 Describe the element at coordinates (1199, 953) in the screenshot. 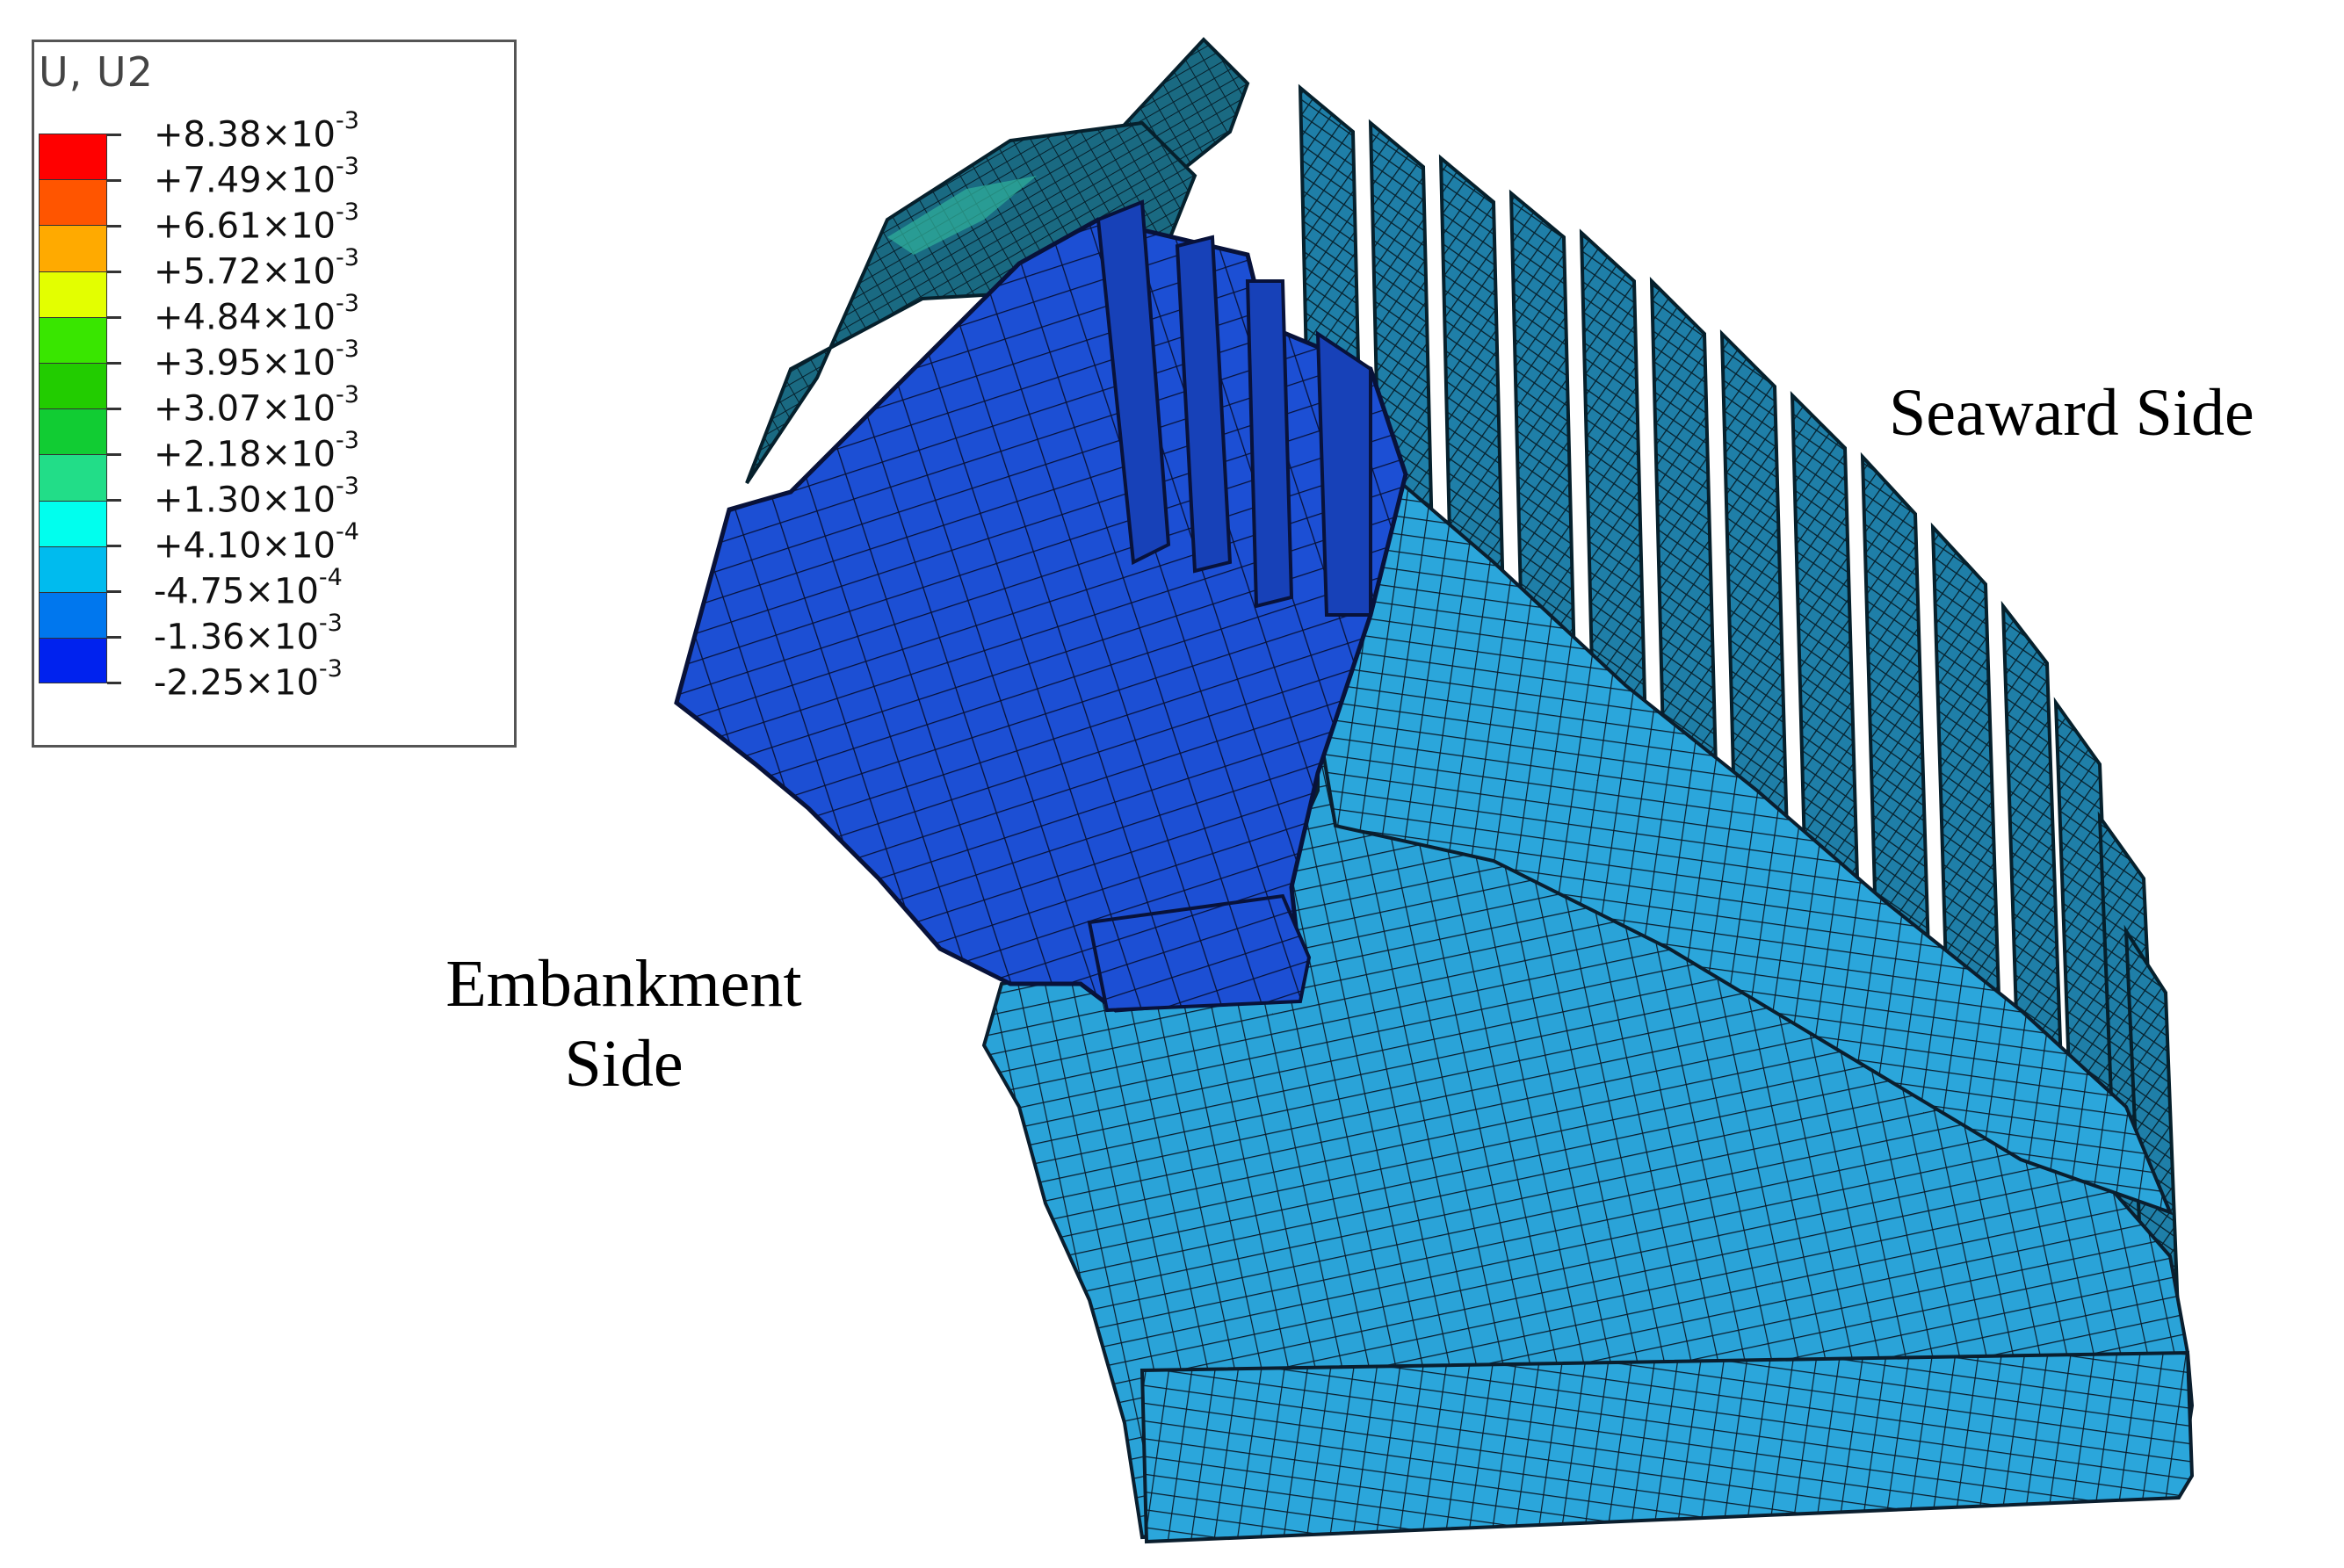

I see `dark-blue-front` at that location.